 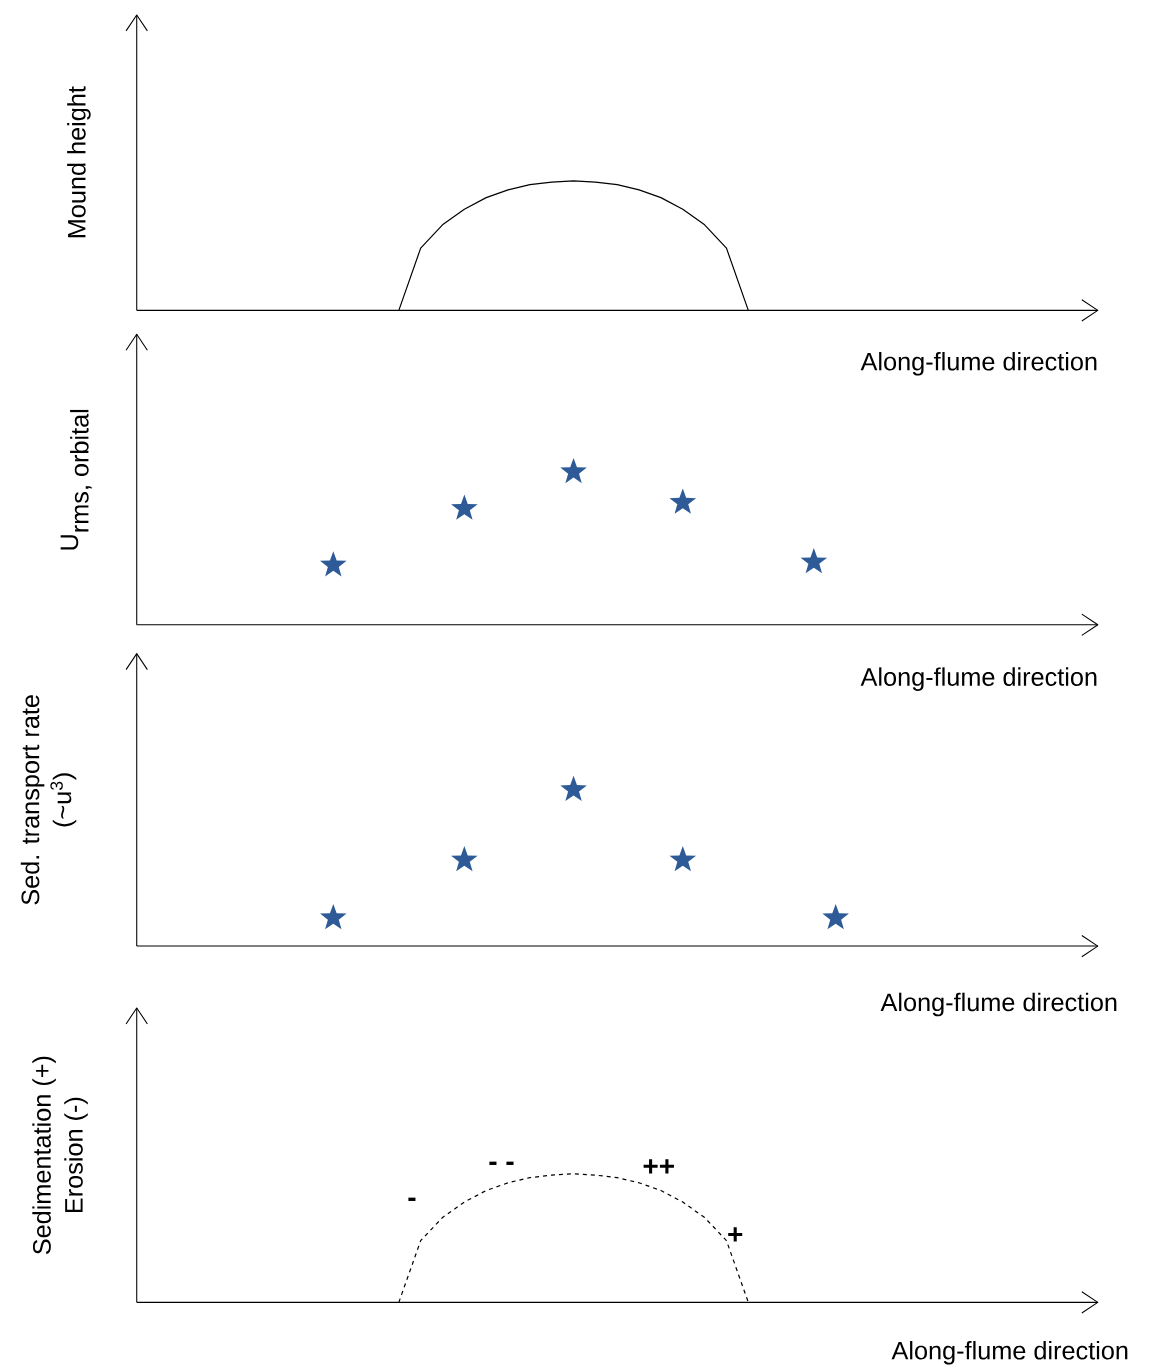 I want to click on annotation: +, so click(x=735, y=1234).